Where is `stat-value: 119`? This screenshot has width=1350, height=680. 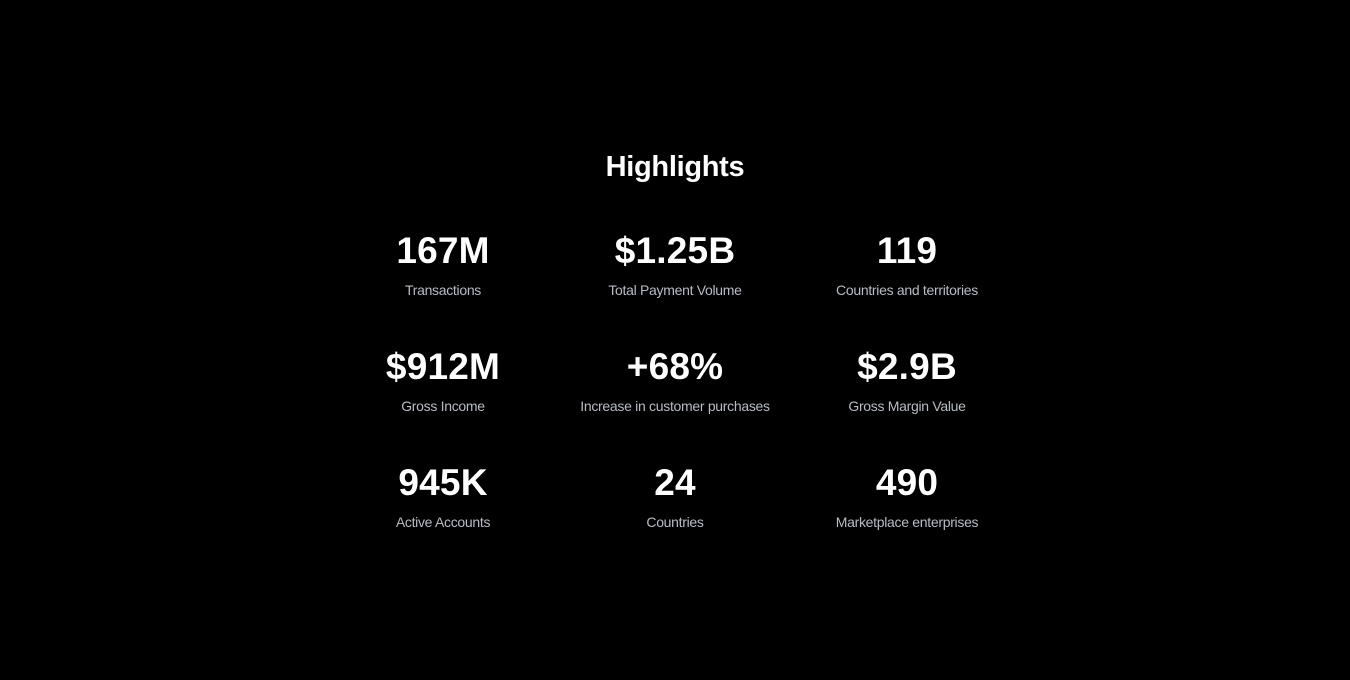 stat-value: 119 is located at coordinates (907, 250).